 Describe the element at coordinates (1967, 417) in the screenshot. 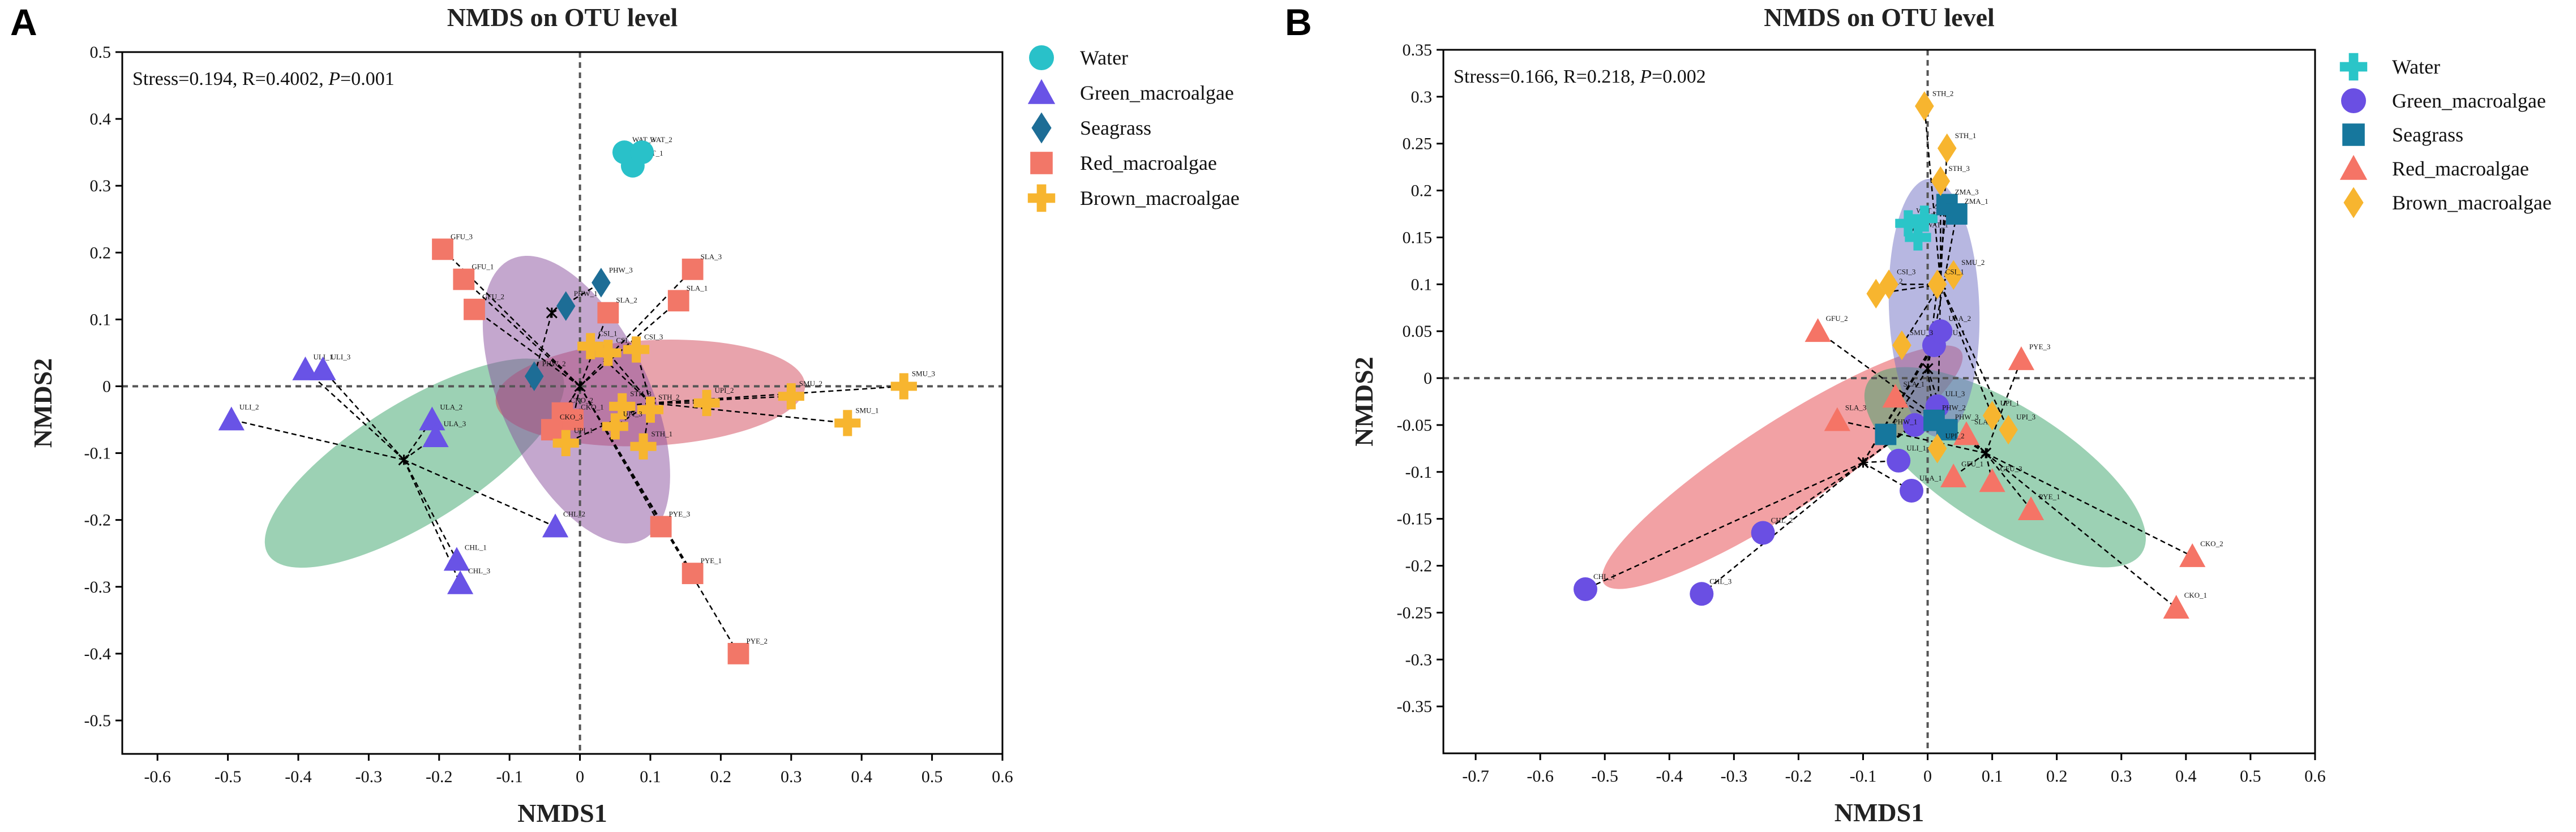

I see `point-label: PHW_3` at that location.